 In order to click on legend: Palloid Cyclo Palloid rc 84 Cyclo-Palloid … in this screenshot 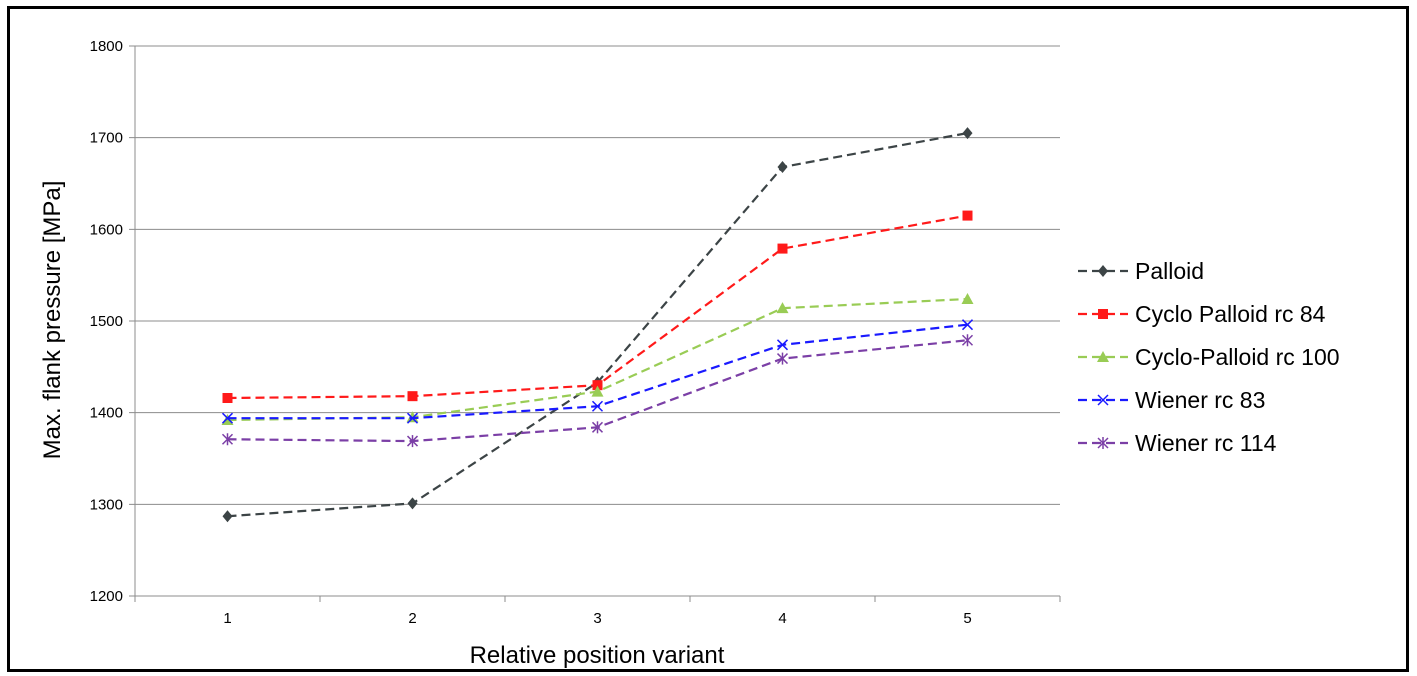, I will do `click(1209, 357)`.